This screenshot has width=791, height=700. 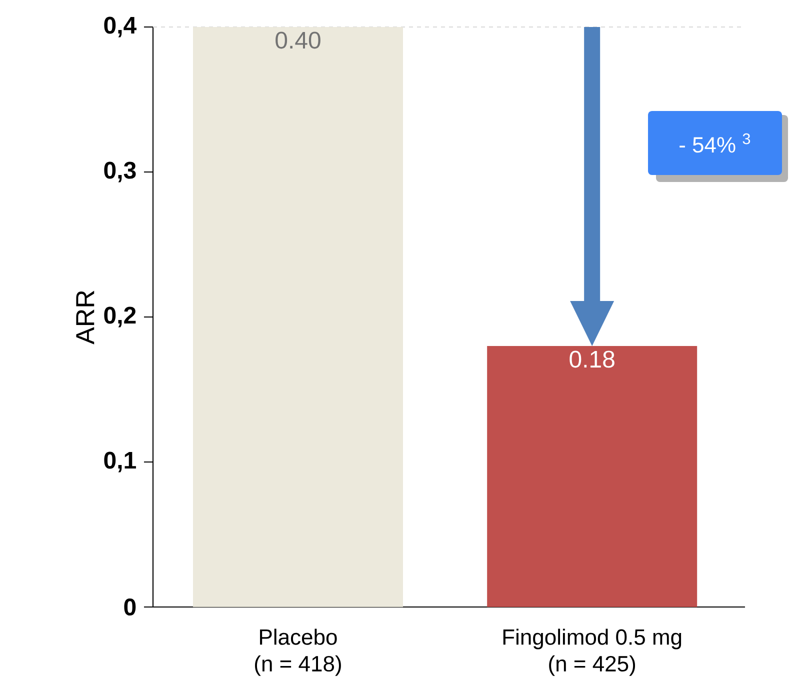 I want to click on y-tick-label: 0,4, so click(x=120, y=27).